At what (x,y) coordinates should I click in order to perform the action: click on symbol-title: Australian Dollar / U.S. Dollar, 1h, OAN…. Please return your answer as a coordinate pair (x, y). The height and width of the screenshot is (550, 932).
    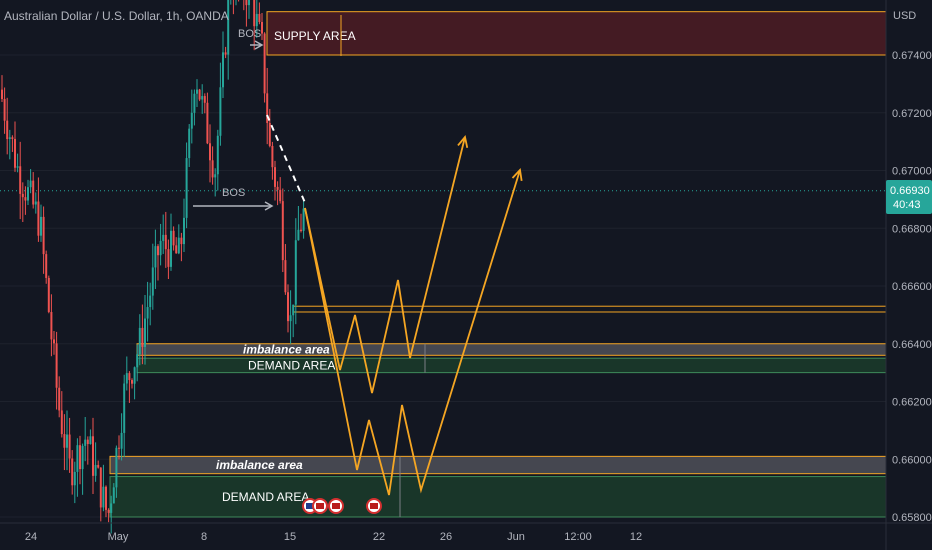
    Looking at the image, I should click on (116, 16).